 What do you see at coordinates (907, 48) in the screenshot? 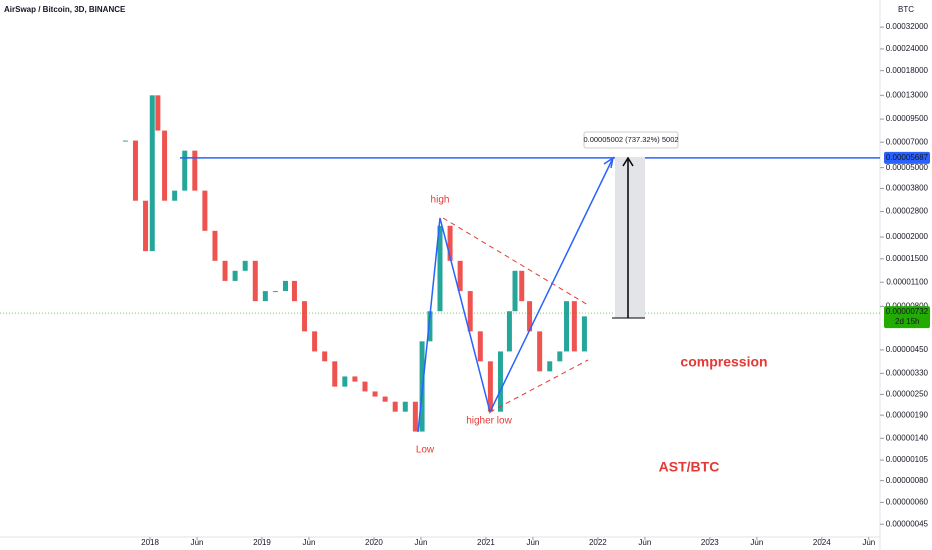
I see `y-tick-label: 0.00024000` at bounding box center [907, 48].